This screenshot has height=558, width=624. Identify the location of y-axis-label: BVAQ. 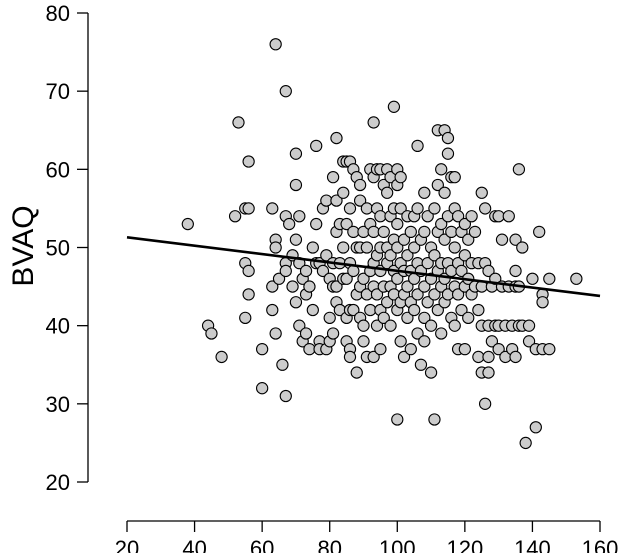
(23, 245).